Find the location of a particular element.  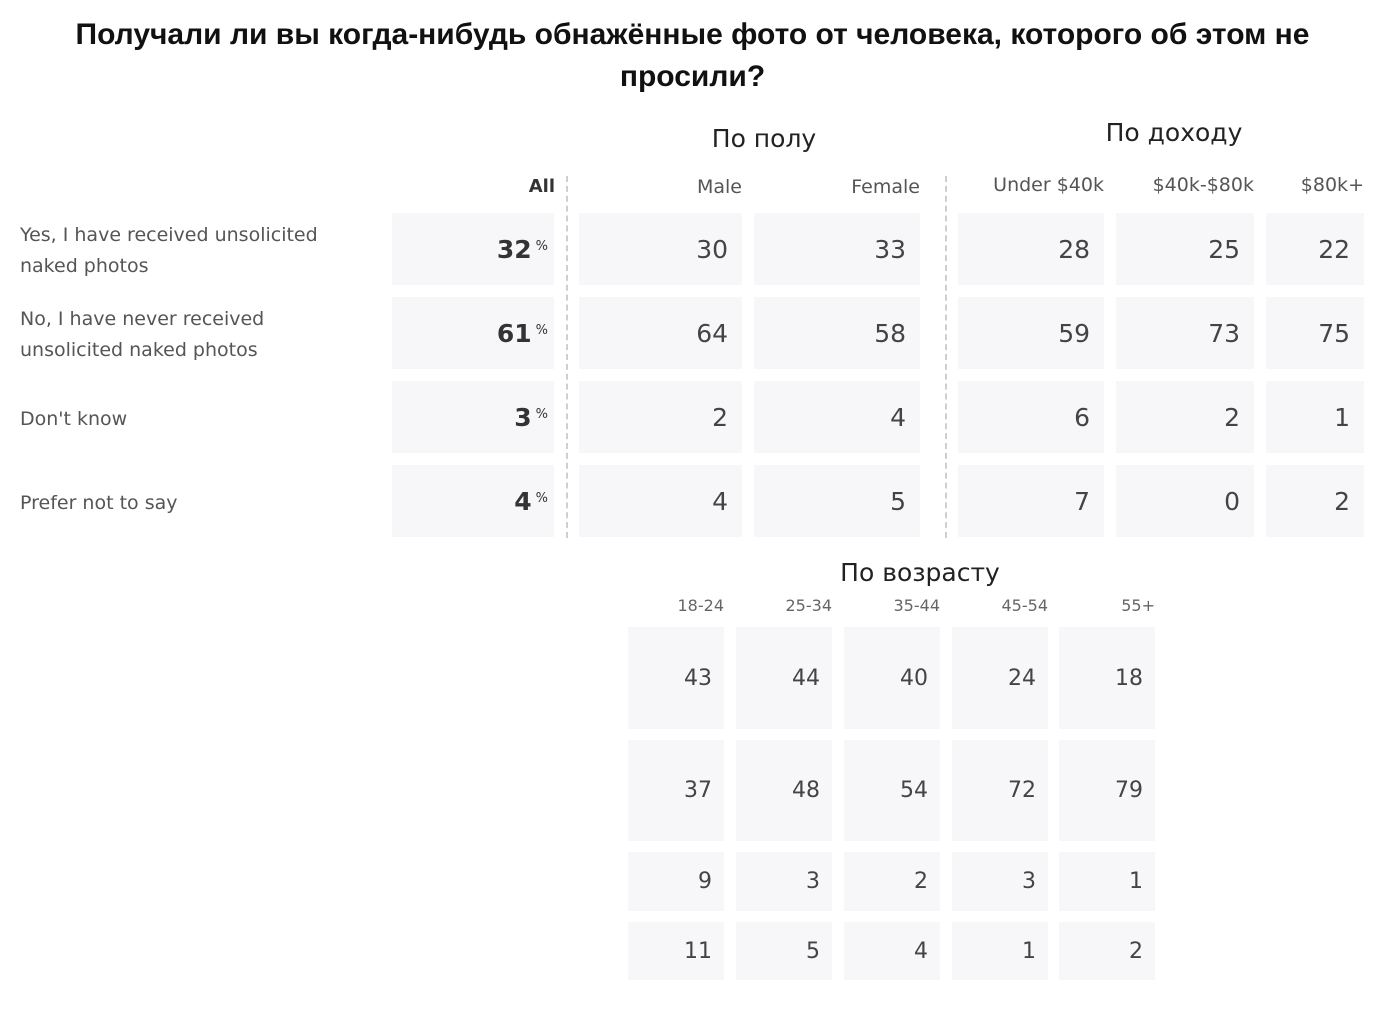

cell-1-2-row-0: 22 is located at coordinates (1315, 249).